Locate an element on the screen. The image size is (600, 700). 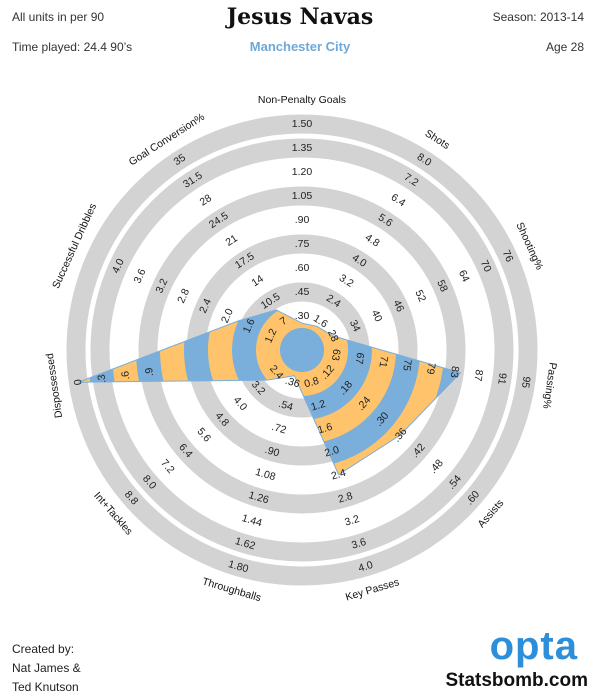
tick-label: 1.35 is located at coordinates (302, 148).